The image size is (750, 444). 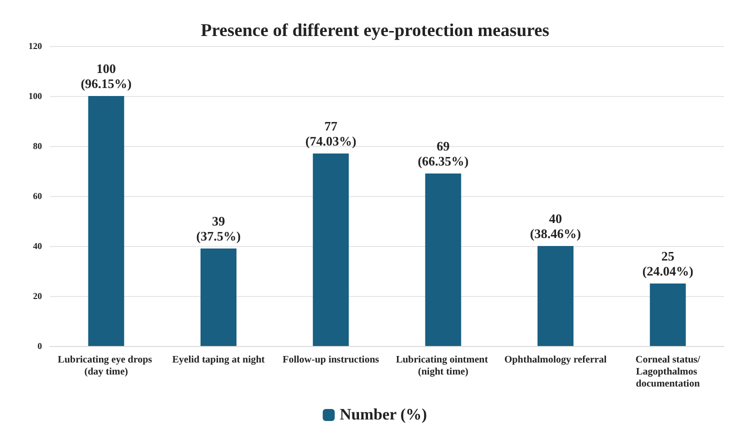 I want to click on data-label: 77 (74.03%), so click(x=330, y=133).